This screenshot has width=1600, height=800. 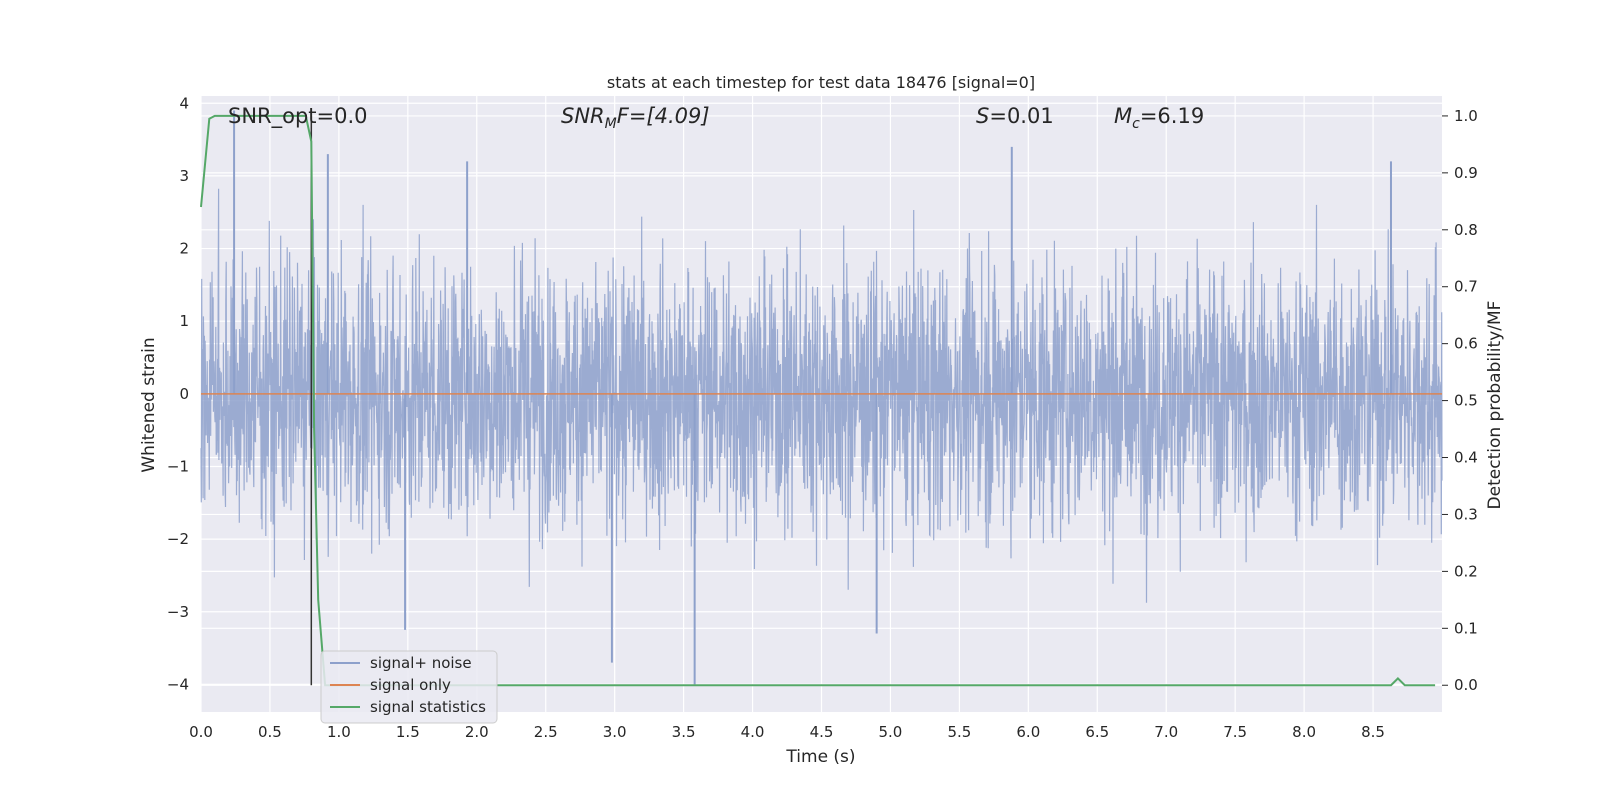 I want to click on y2-tick-label: 0.3, so click(x=1466, y=514).